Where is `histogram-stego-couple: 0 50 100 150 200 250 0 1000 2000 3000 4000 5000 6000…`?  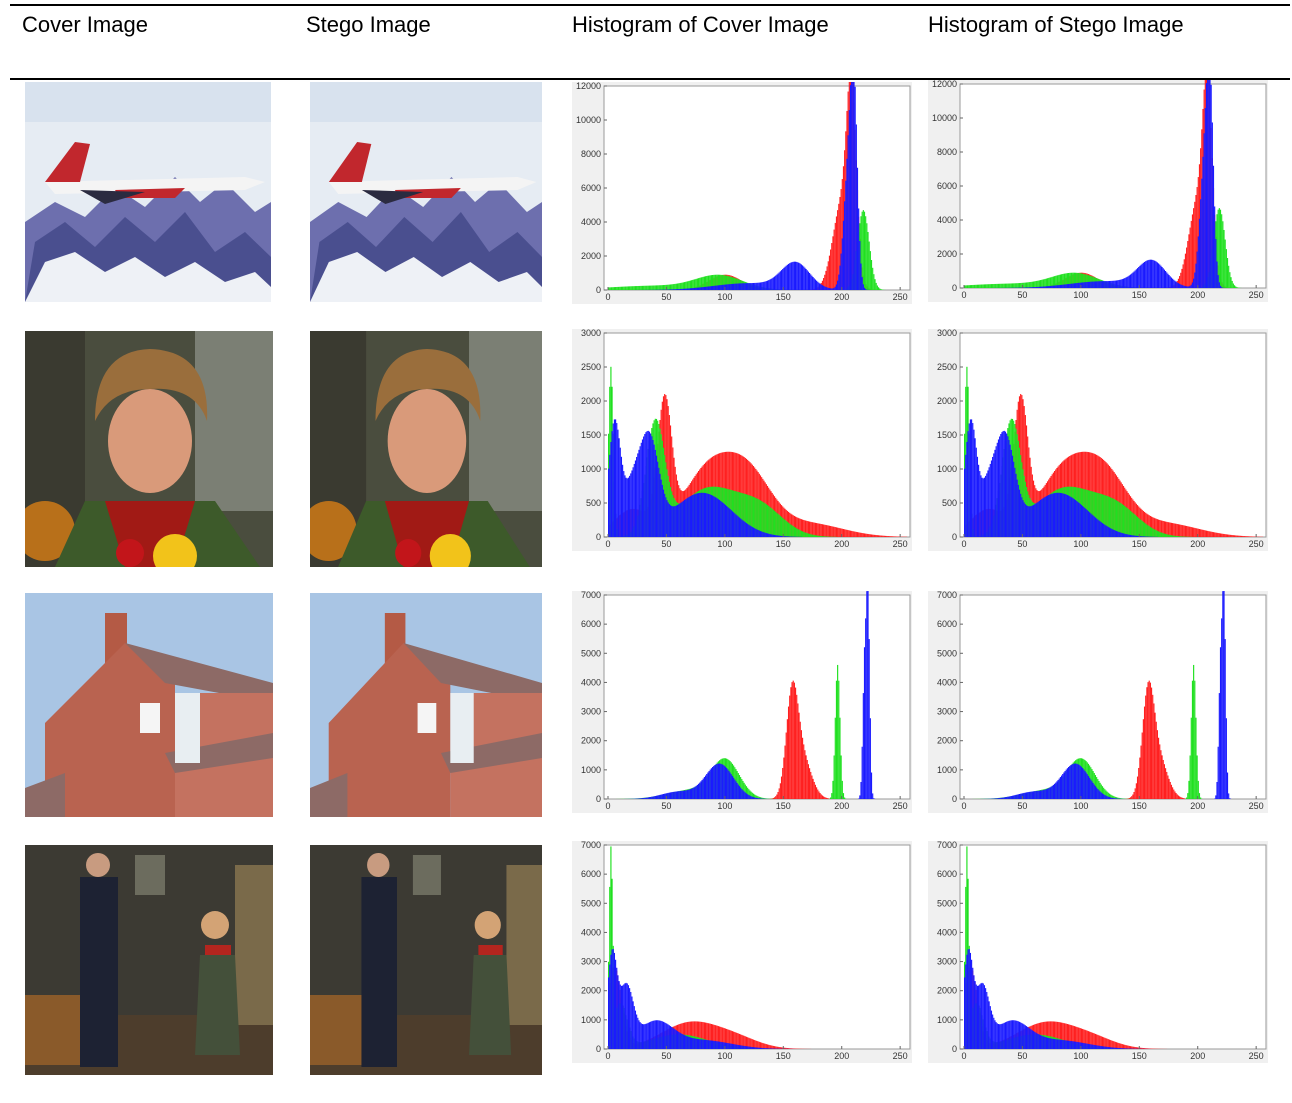 histogram-stego-couple: 0 50 100 150 200 250 0 1000 2000 3000 4000 5000 6000… is located at coordinates (1098, 952).